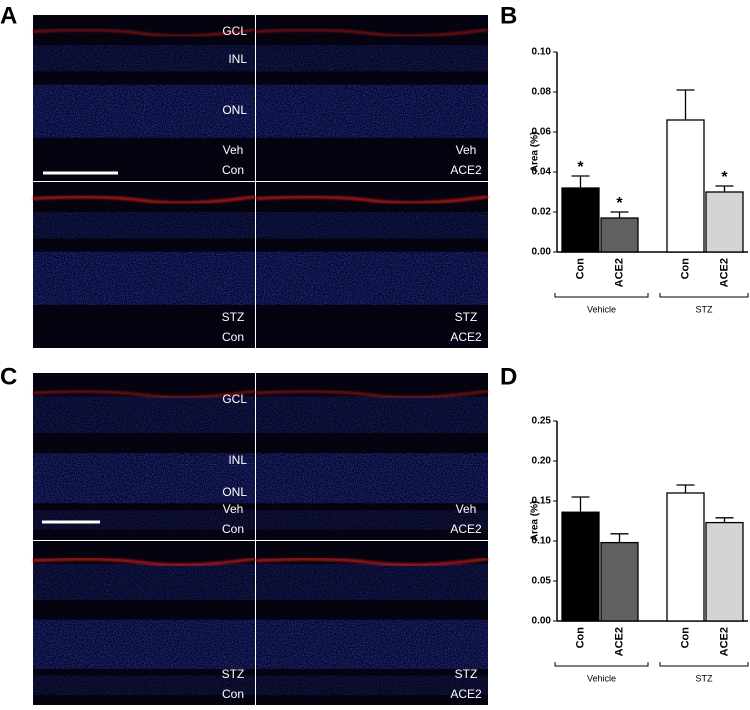  Describe the element at coordinates (508, 376) in the screenshot. I see `panel-label: D` at that location.